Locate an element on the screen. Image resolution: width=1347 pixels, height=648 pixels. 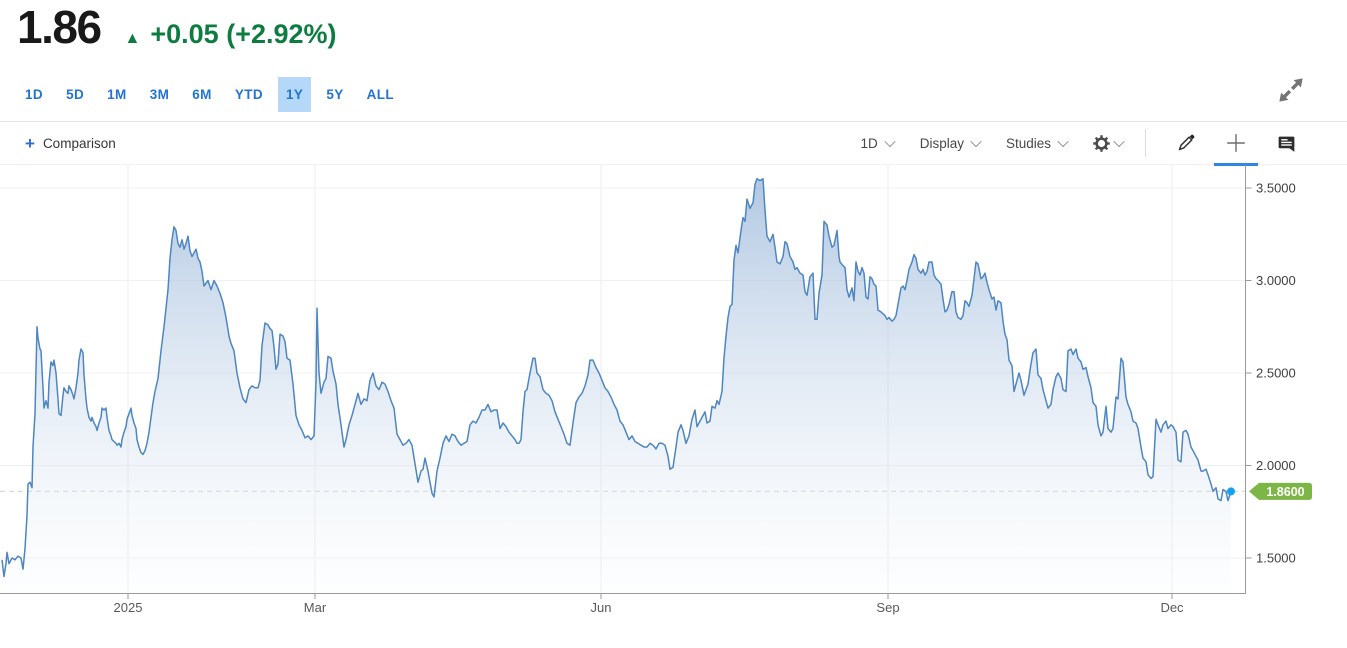
price-change: ▲ +0.05 (+2.92%) is located at coordinates (231, 34).